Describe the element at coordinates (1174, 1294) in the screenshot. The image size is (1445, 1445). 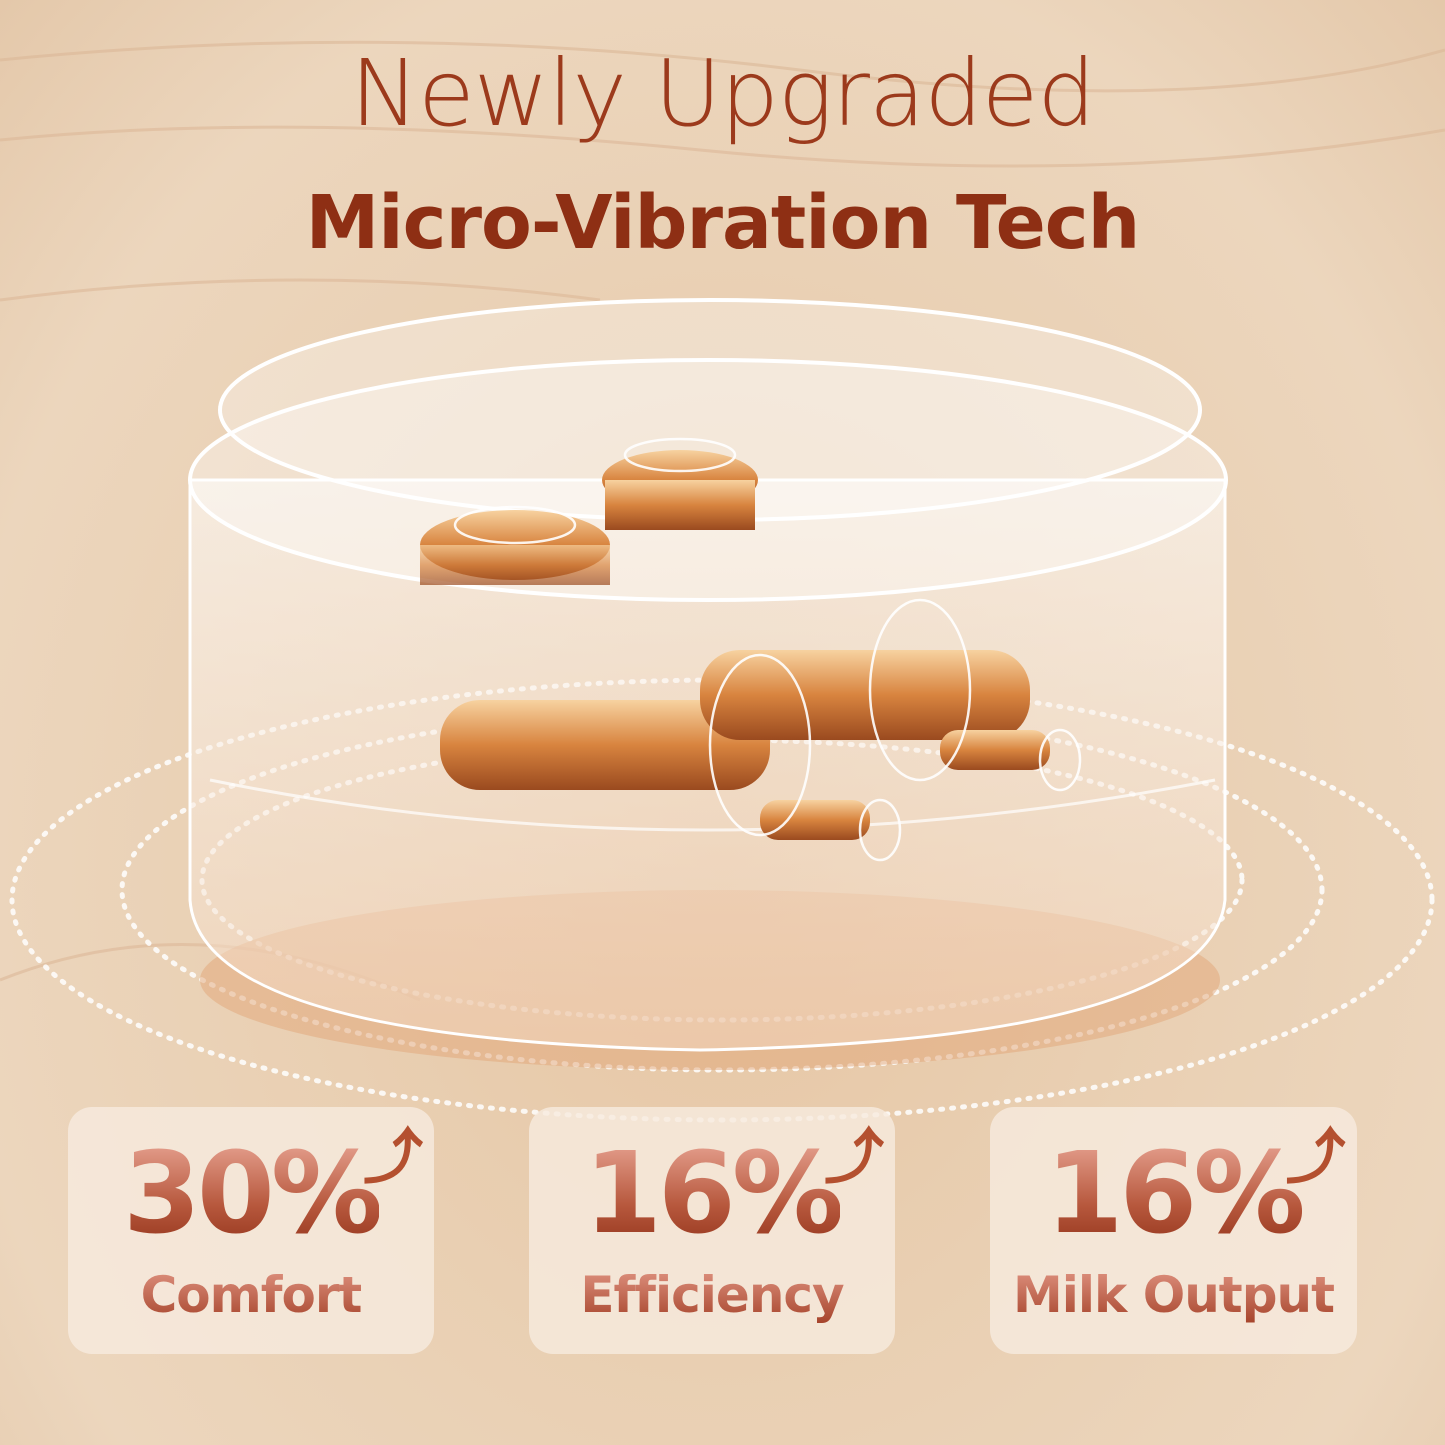
I see `stat-label: Milk Output` at that location.